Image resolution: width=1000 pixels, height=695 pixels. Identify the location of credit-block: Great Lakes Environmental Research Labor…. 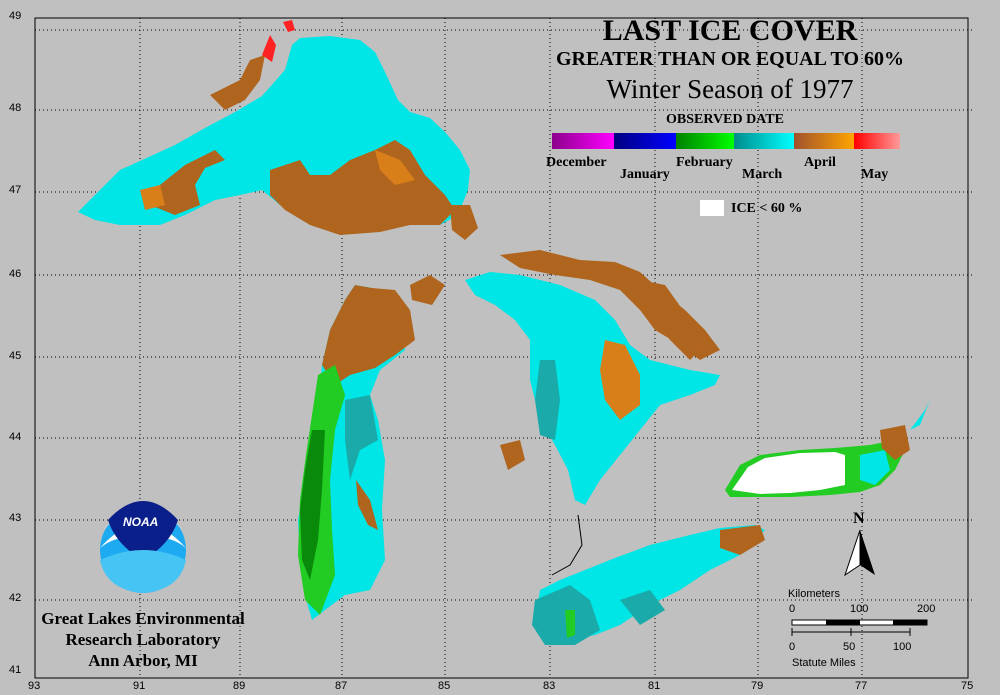
(143, 639).